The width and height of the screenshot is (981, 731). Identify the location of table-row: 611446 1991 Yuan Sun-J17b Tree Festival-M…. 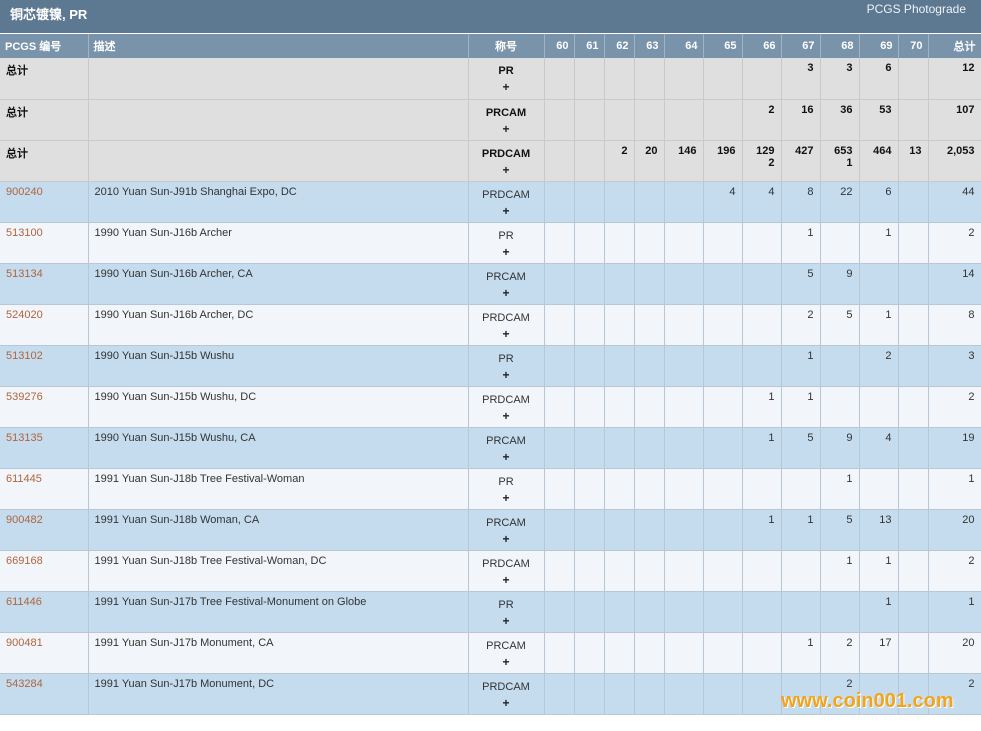
(490, 612).